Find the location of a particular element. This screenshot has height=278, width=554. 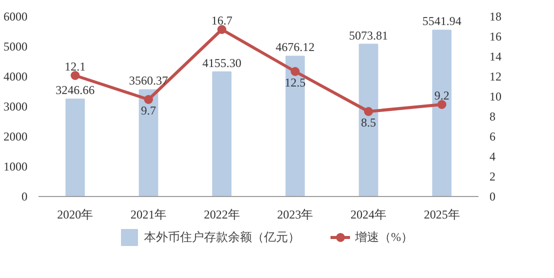

x-tick-label: 2022年 is located at coordinates (222, 215).